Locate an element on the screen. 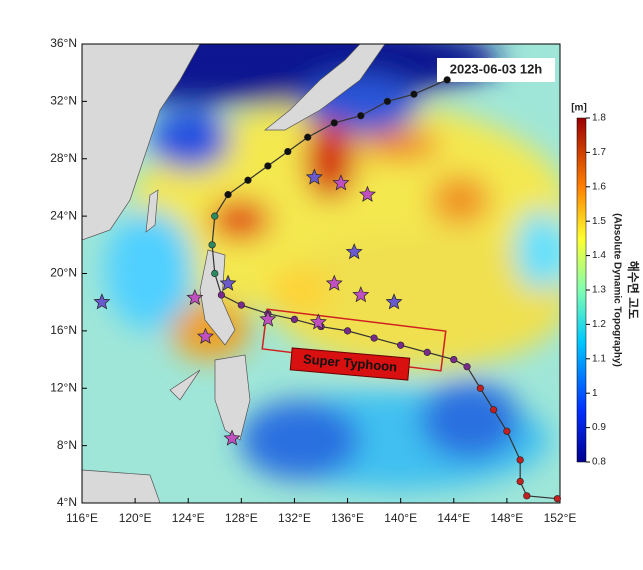  y-tick-label: 4°N is located at coordinates (67, 502).